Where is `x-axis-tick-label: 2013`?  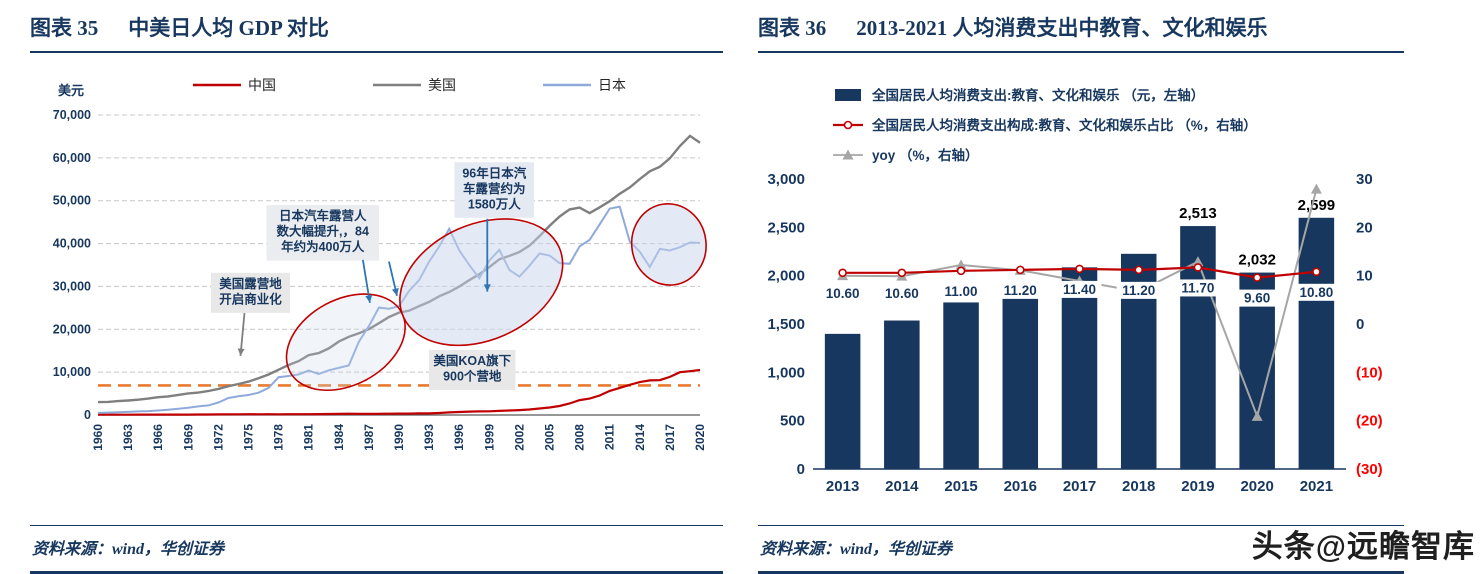
x-axis-tick-label: 2013 is located at coordinates (842, 486).